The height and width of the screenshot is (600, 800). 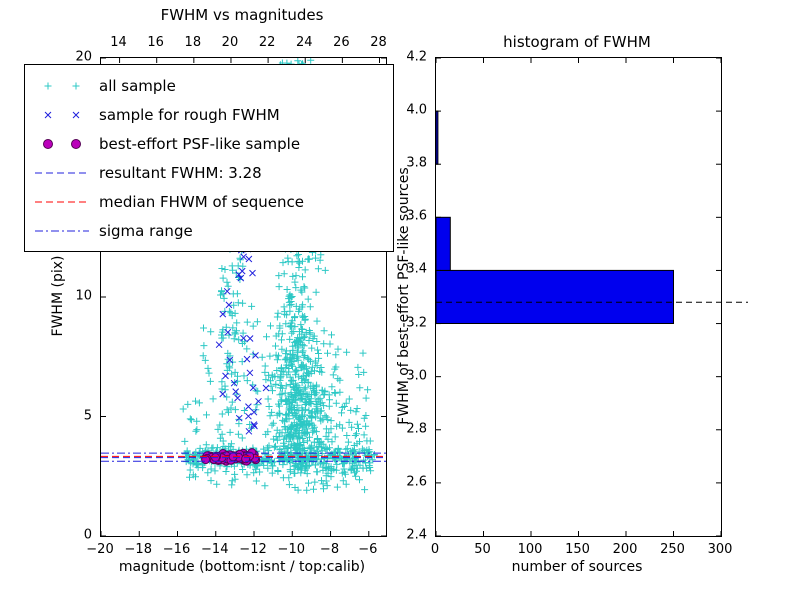 I want to click on x-tick-label-bottom: −18, so click(x=138, y=549).